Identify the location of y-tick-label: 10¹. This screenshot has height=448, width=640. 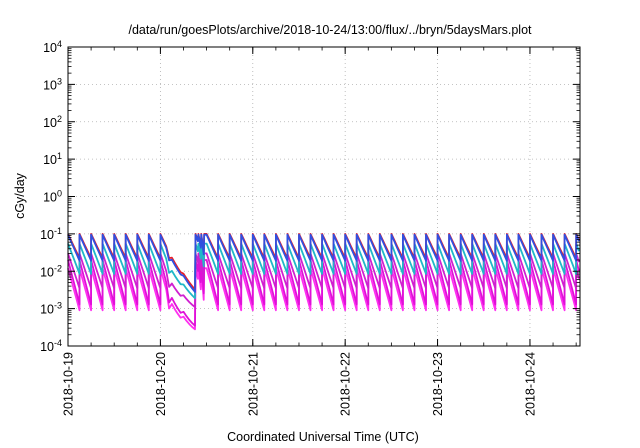
(52, 159).